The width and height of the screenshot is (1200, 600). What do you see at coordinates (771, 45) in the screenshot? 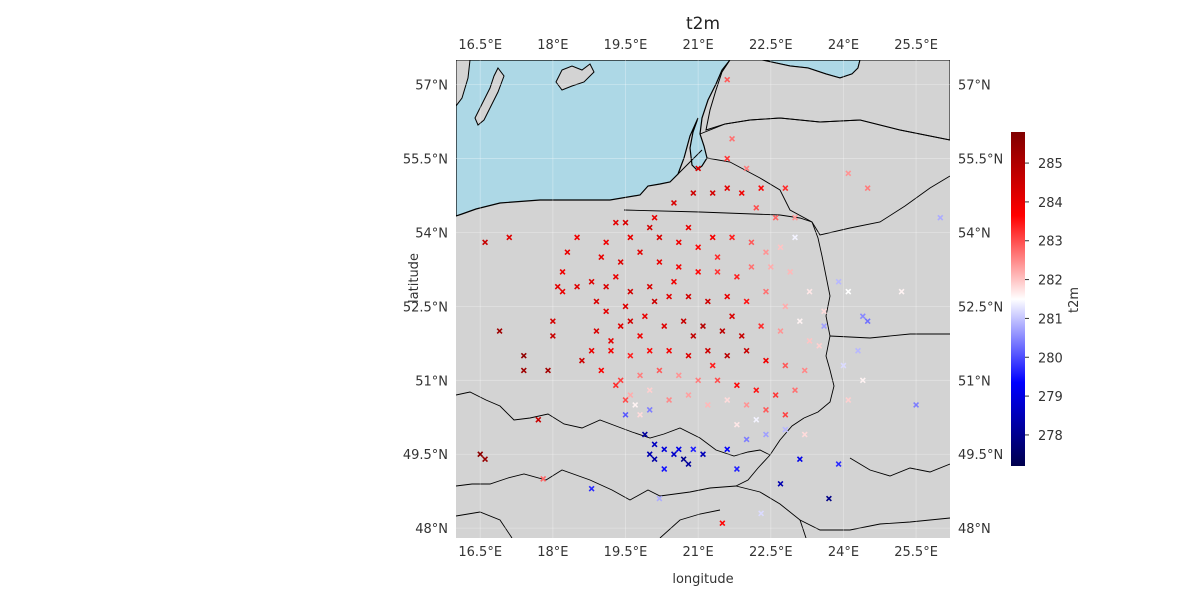
I see `x-tick-top-label: 22.5°E` at bounding box center [771, 45].